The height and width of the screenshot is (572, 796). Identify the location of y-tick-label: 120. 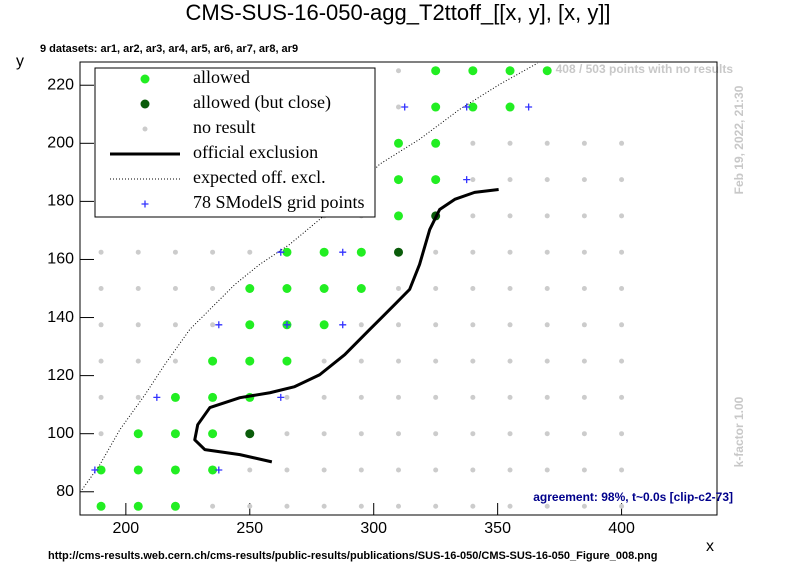
(60, 375).